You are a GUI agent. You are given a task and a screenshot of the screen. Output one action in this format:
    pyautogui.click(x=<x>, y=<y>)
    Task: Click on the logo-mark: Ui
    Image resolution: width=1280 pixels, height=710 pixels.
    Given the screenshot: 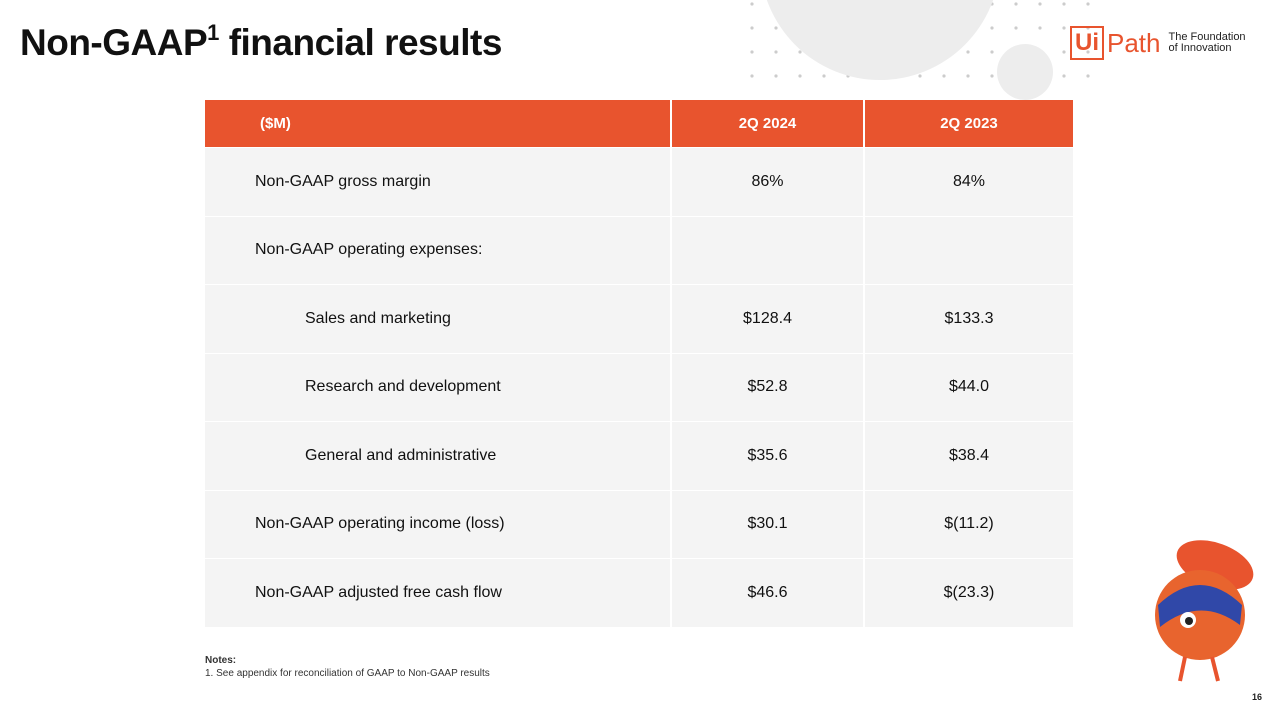 What is the action you would take?
    pyautogui.click(x=1087, y=43)
    